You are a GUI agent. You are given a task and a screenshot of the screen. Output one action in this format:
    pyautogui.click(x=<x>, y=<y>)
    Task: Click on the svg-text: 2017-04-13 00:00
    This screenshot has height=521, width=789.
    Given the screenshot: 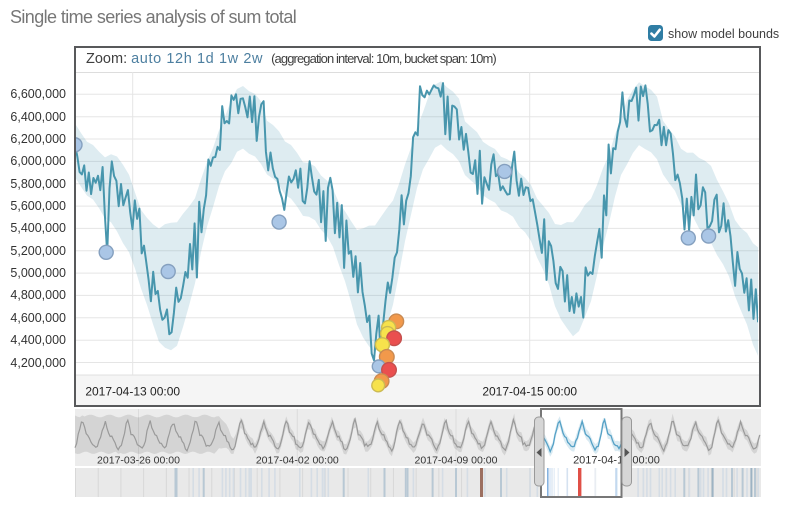 What is the action you would take?
    pyautogui.click(x=132, y=392)
    